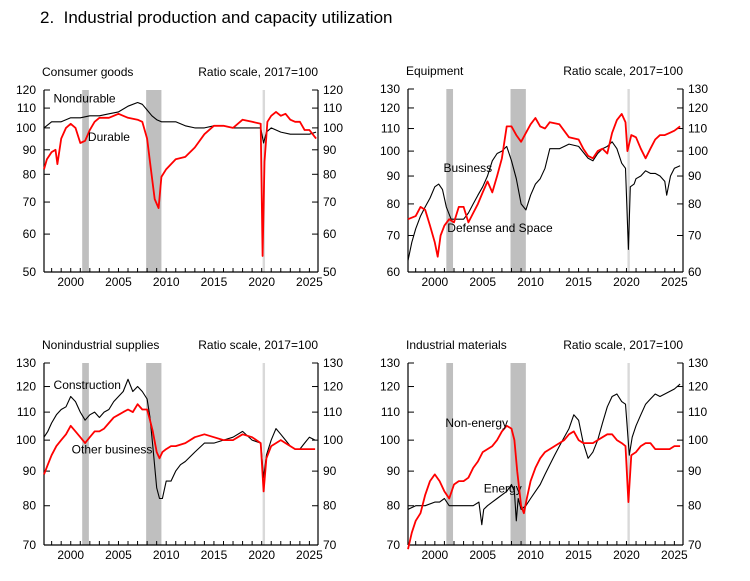 The image size is (750, 581). Describe the element at coordinates (109, 137) in the screenshot. I see `series-label-durable: Durable` at that location.